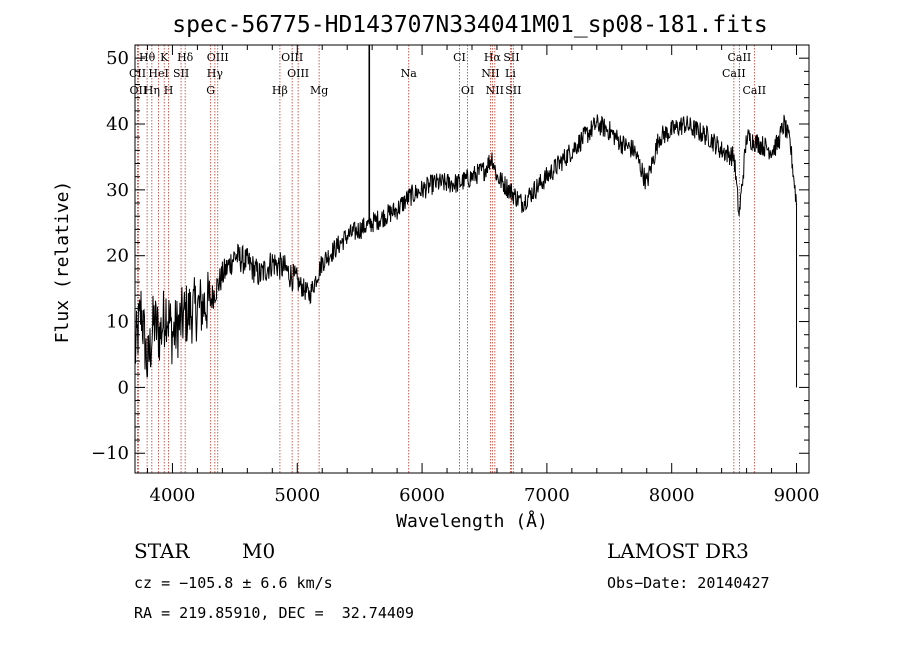 The height and width of the screenshot is (649, 900). Describe the element at coordinates (152, 90) in the screenshot. I see `spectral-line-label: Hη` at that location.